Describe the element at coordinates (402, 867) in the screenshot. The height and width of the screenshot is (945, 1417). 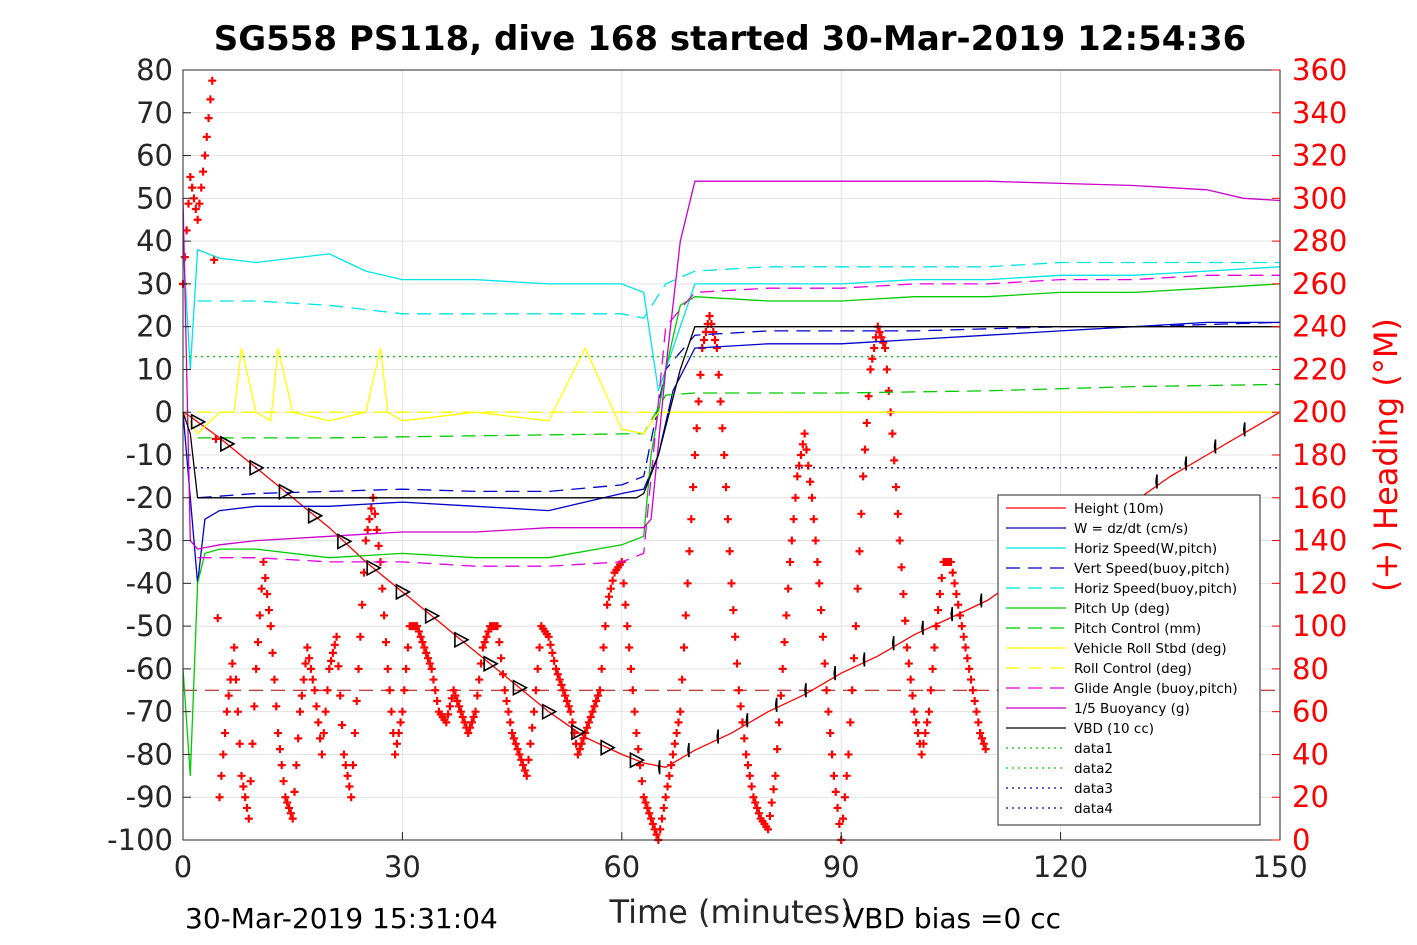
I see `x-tick-label: 30` at that location.